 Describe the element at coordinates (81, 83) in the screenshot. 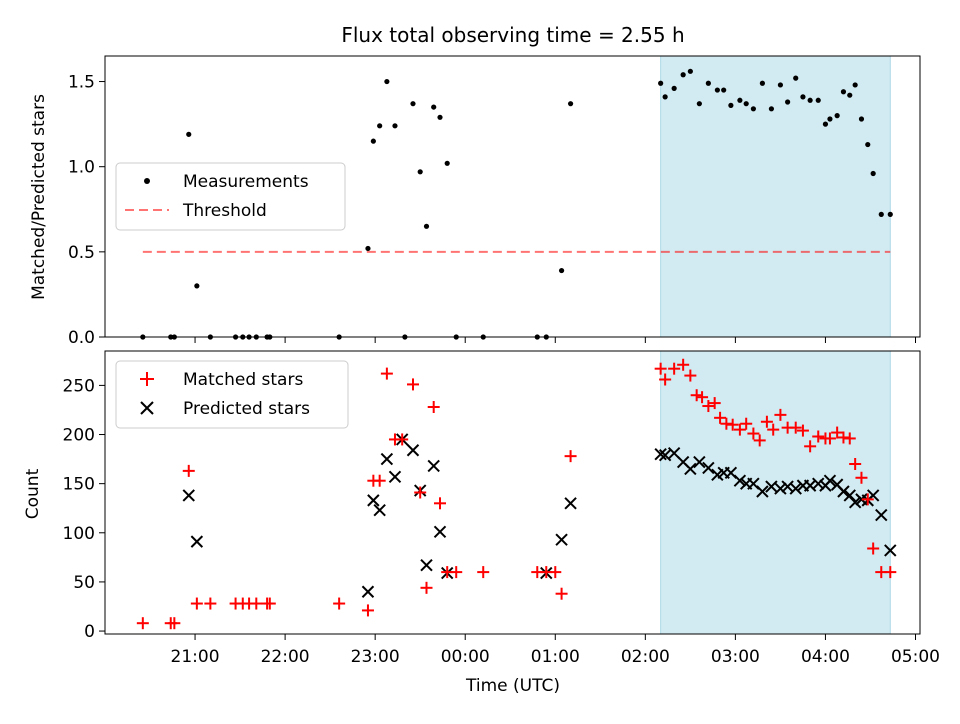

I see `top-y-tick-label: 1.5` at that location.